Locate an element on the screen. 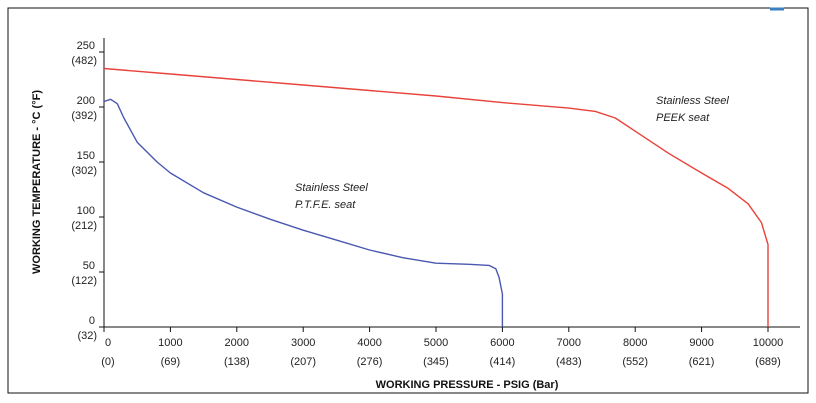  x-tick-sublabel: (689) is located at coordinates (768, 362).